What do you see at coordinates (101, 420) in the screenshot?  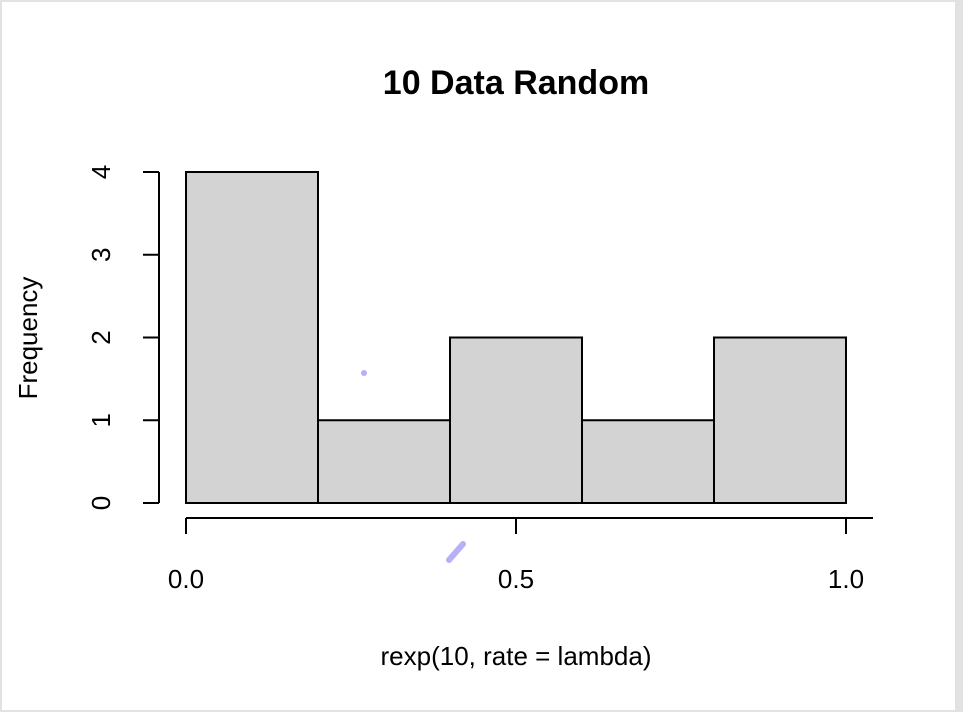 I see `y-tick-label: 1` at bounding box center [101, 420].